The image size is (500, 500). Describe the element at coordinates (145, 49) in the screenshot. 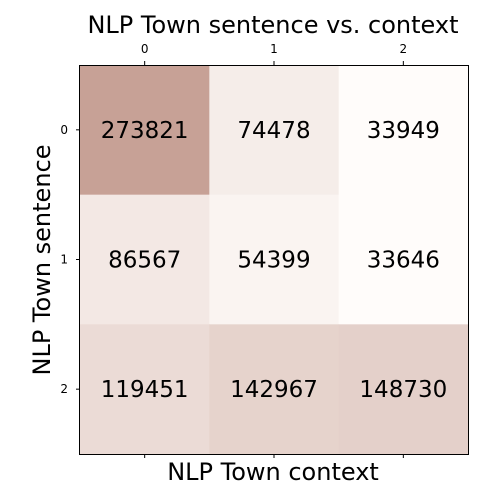

I see `top-x-tick-label: 0` at that location.